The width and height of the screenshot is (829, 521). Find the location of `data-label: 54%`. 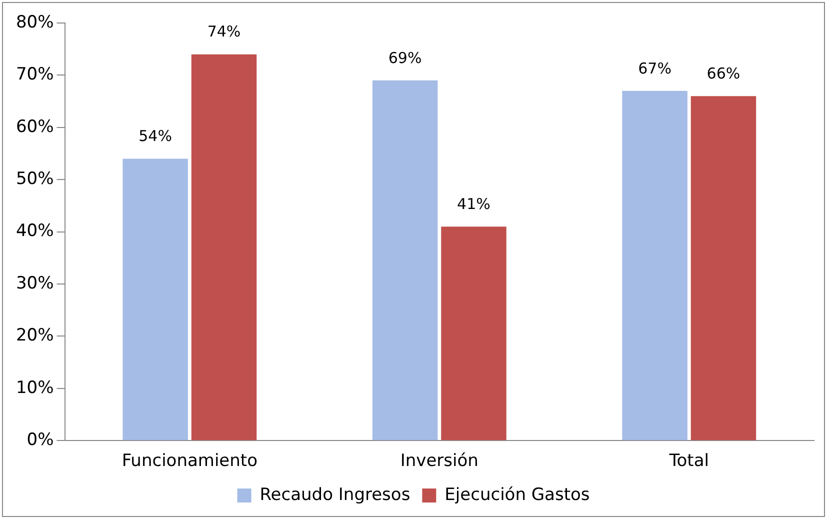

data-label: 54% is located at coordinates (155, 136).